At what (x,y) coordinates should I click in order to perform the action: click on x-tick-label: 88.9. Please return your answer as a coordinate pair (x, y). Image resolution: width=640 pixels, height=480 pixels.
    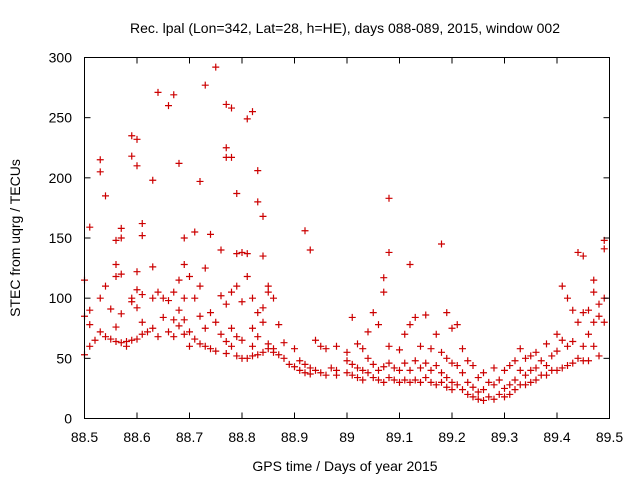
    Looking at the image, I should click on (294, 437).